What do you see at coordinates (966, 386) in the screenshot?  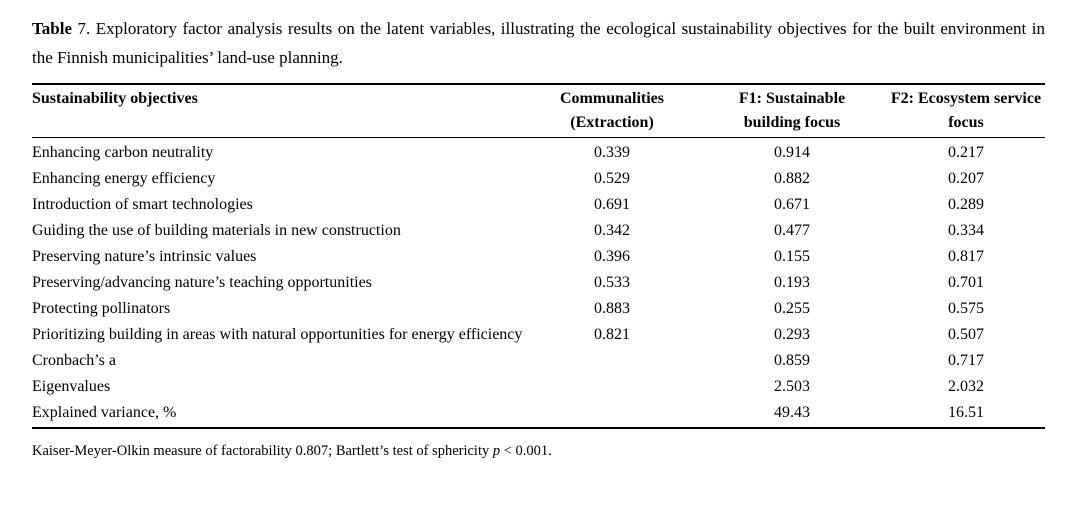 I see `cell-f2: 2.032` at bounding box center [966, 386].